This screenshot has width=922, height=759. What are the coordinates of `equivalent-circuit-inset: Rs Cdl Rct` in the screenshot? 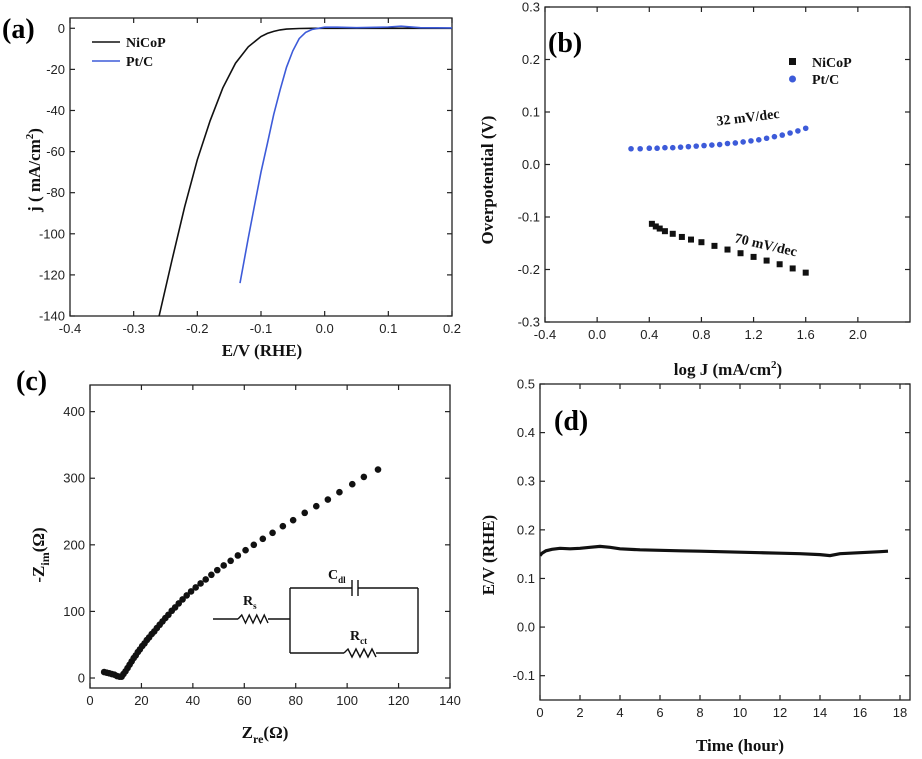 It's located at (316, 613).